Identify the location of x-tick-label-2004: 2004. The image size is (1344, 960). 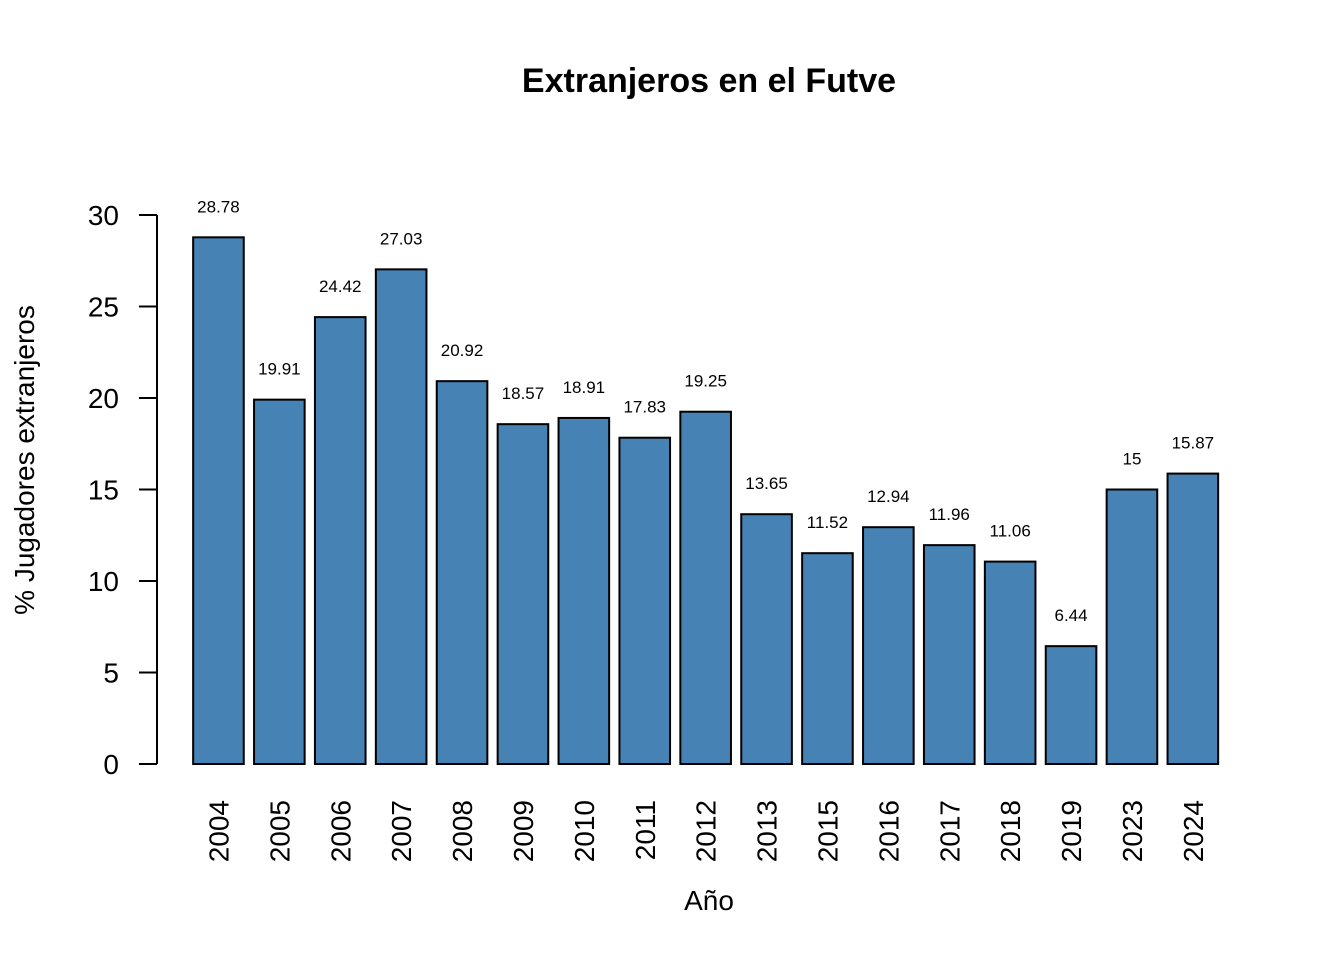
(218, 831).